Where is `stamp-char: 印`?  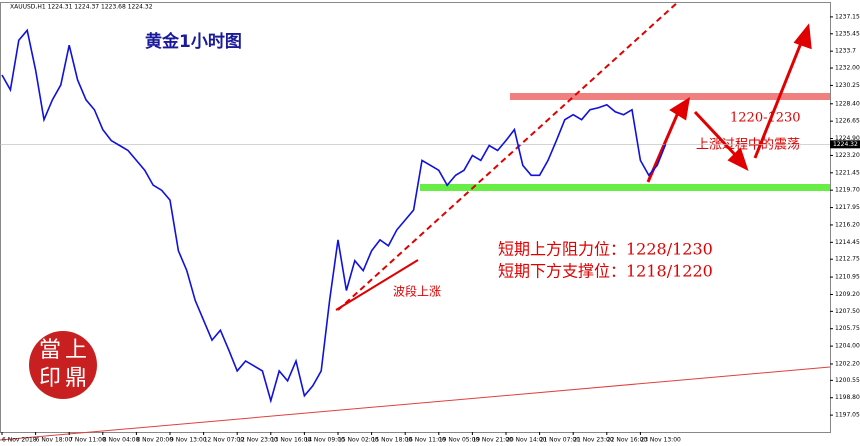 stamp-char: 印 is located at coordinates (50, 378).